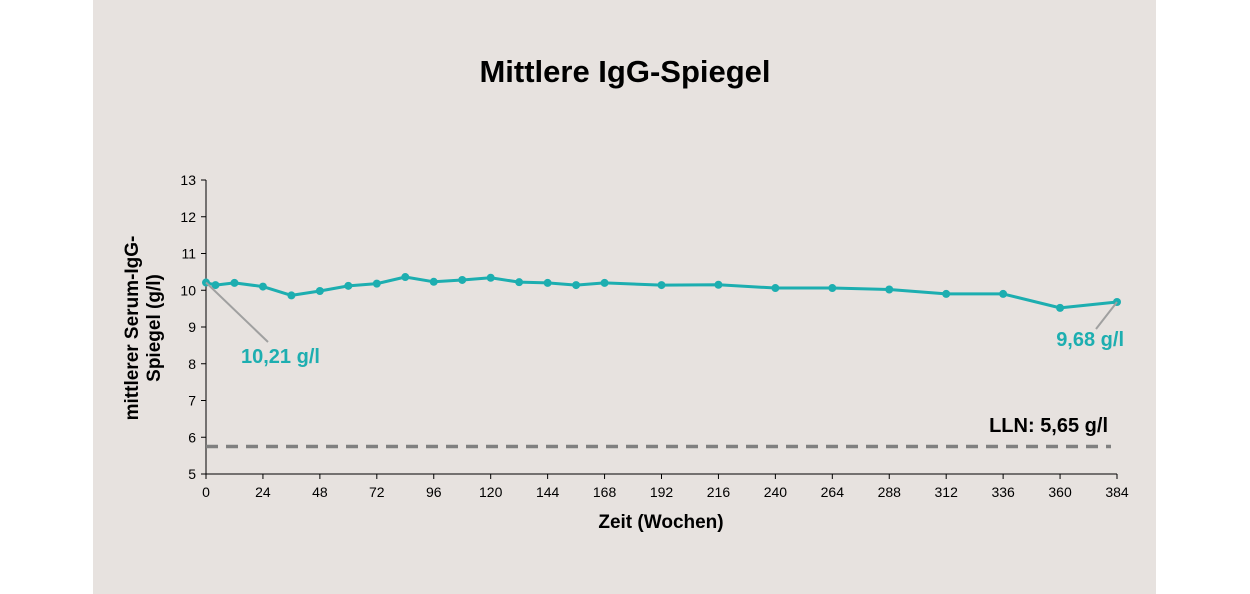 This screenshot has width=1250, height=594. What do you see at coordinates (605, 492) in the screenshot?
I see `x-tick-label: 168` at bounding box center [605, 492].